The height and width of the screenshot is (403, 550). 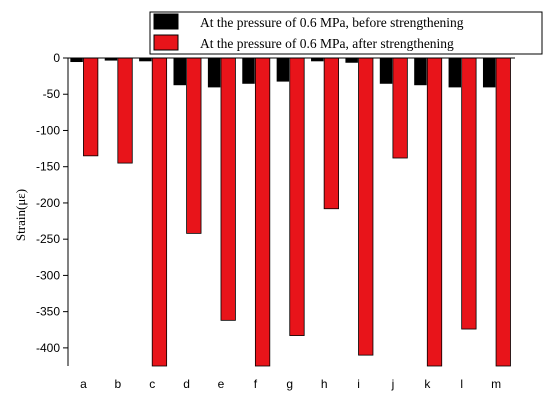 I want to click on x-categories: a b c d e f g h i j k l m, so click(x=290, y=384).